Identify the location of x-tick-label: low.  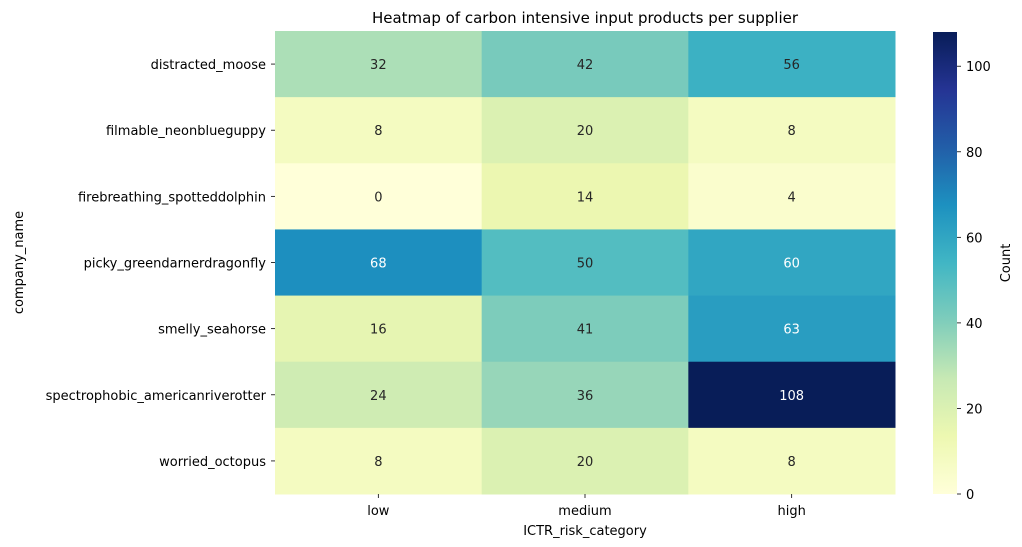
(378, 511).